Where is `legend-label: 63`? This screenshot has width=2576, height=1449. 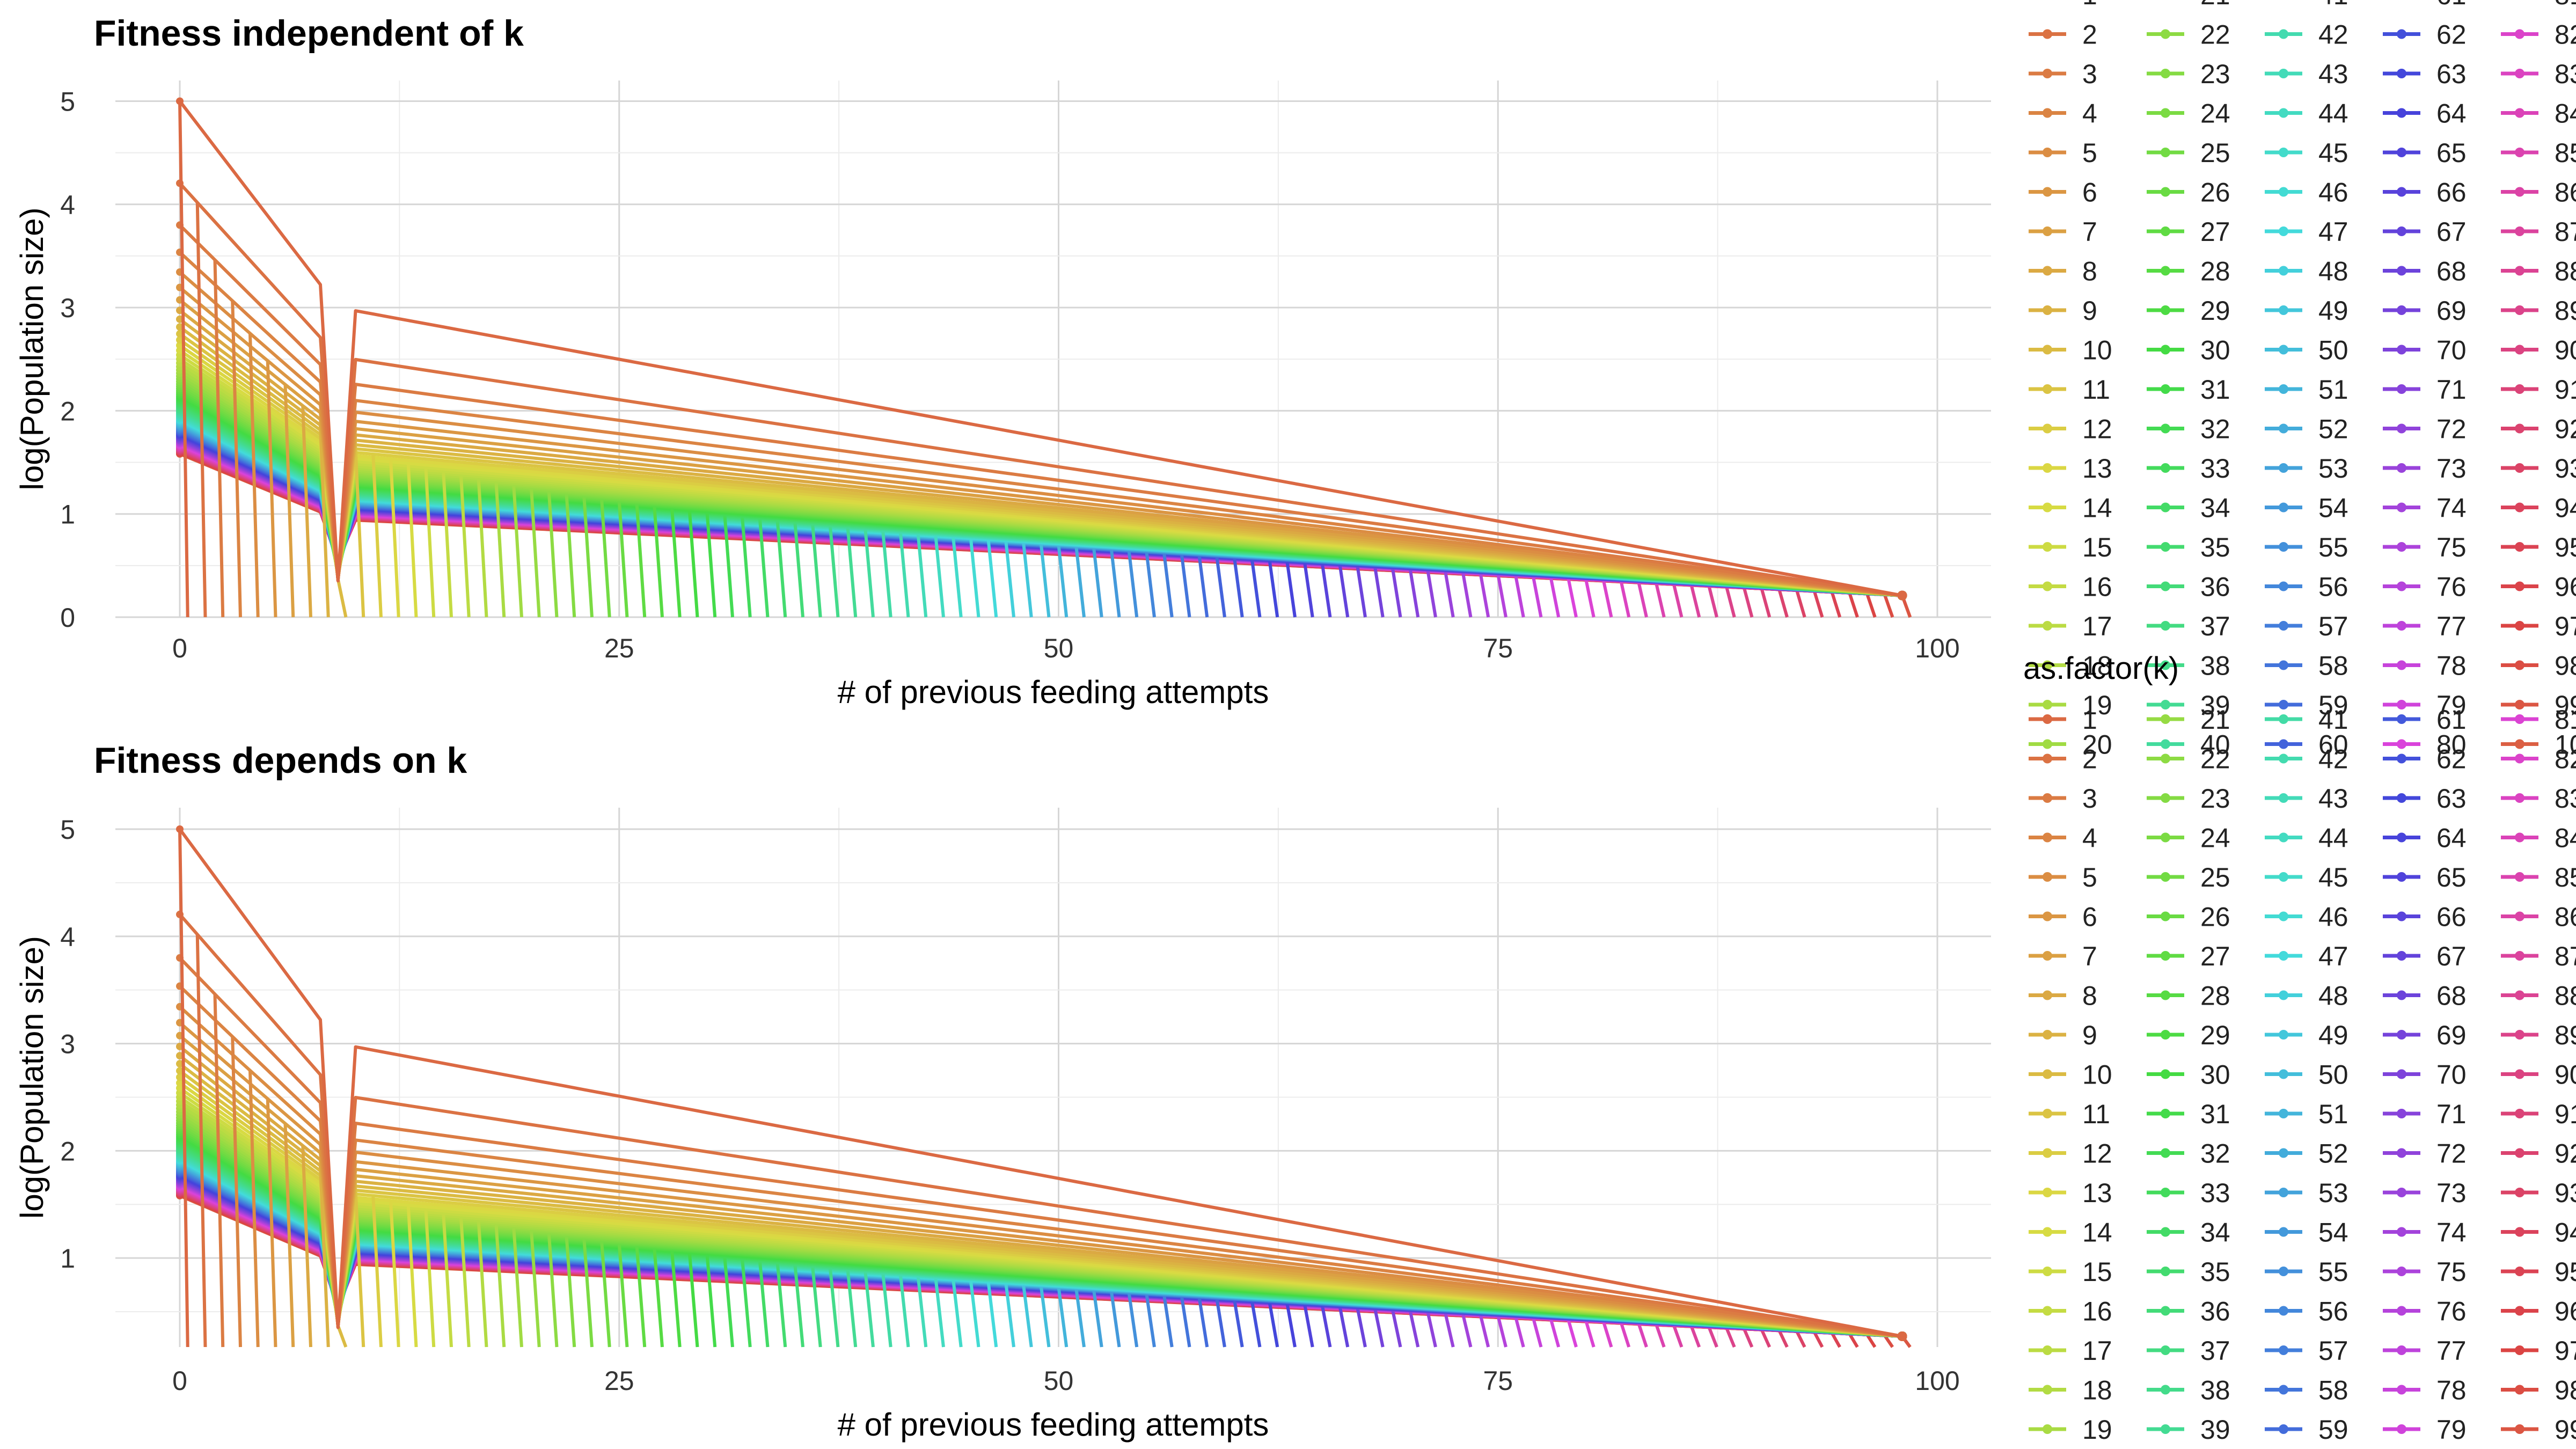 legend-label: 63 is located at coordinates (2451, 74).